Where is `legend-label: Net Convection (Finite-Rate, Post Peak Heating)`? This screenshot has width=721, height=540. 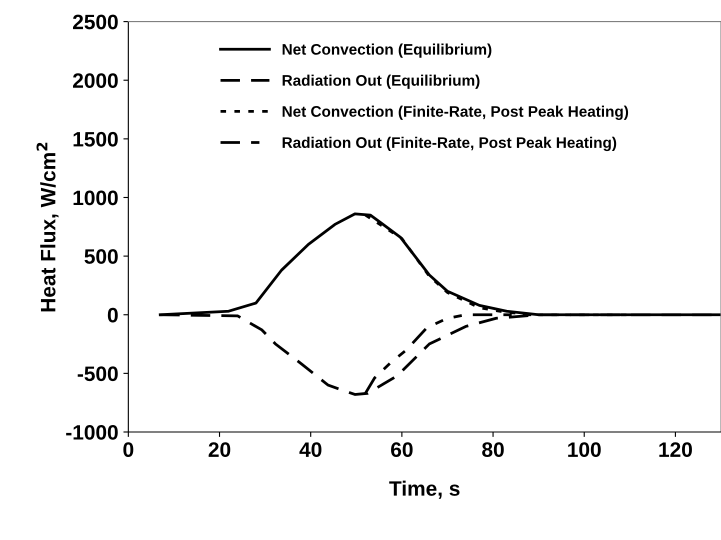
legend-label: Net Convection (Finite-Rate, Post Peak Heating) is located at coordinates (455, 113).